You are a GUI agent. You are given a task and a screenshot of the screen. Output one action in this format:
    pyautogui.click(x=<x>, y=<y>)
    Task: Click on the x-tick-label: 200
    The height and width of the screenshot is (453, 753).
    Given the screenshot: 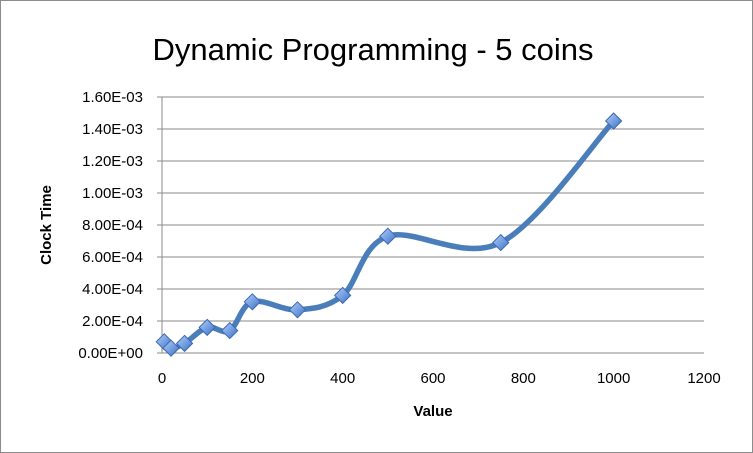 What is the action you would take?
    pyautogui.click(x=252, y=378)
    